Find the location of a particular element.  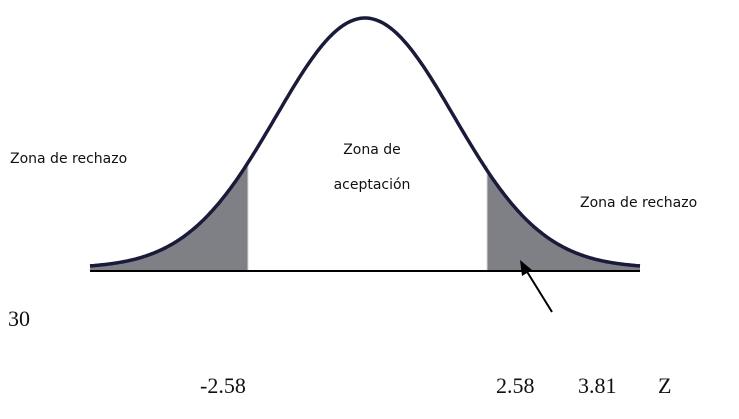

left-zone-label: Zona de rechazo is located at coordinates (68, 159).